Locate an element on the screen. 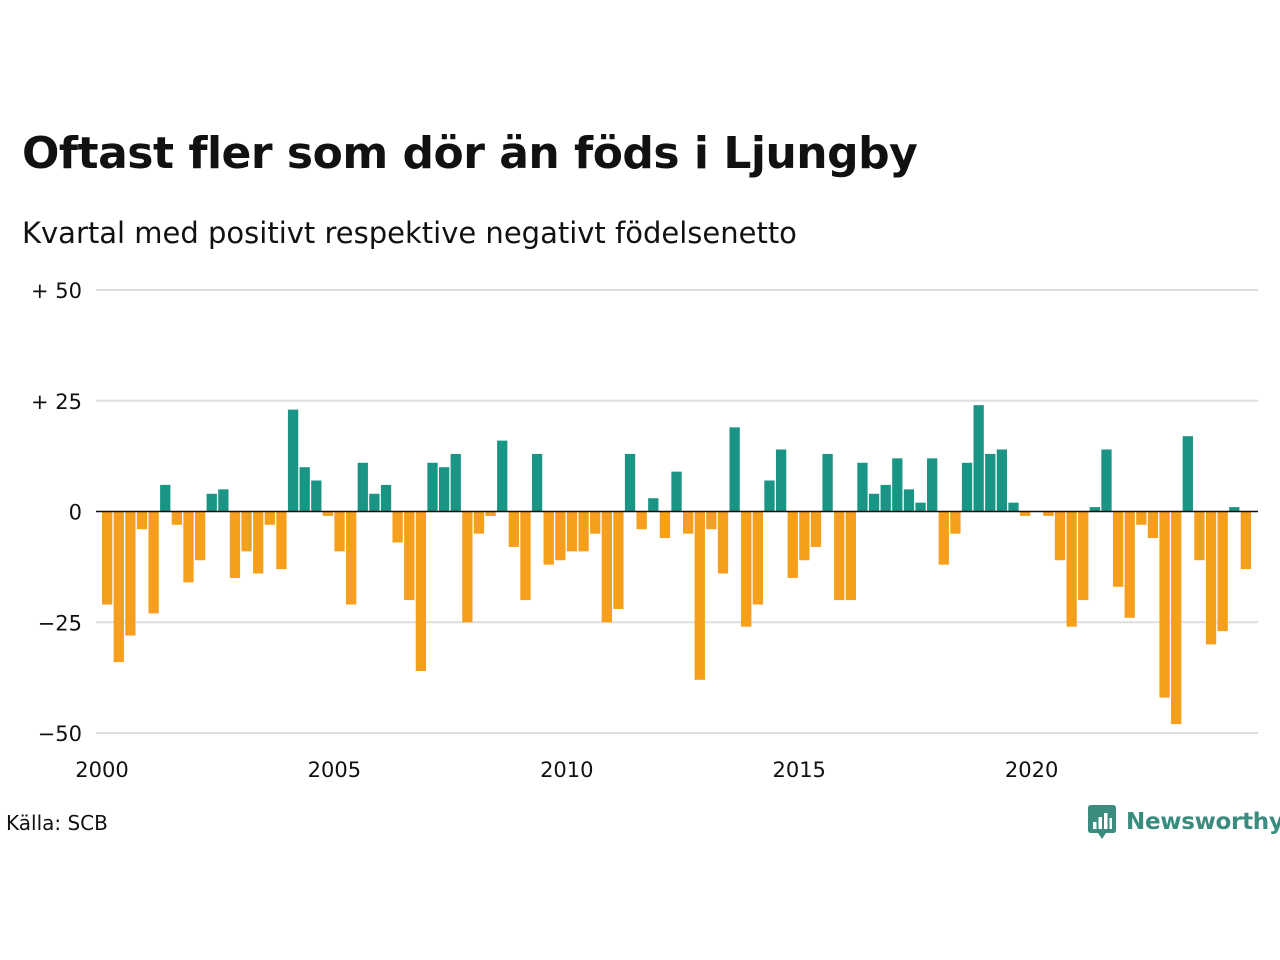 The width and height of the screenshot is (1280, 960). x-tick-label: 2005 is located at coordinates (334, 770).